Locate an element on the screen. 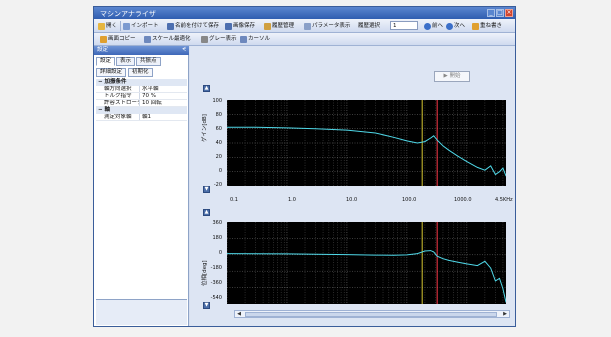 The height and width of the screenshot is (337, 611). history-icon is located at coordinates (267, 26).